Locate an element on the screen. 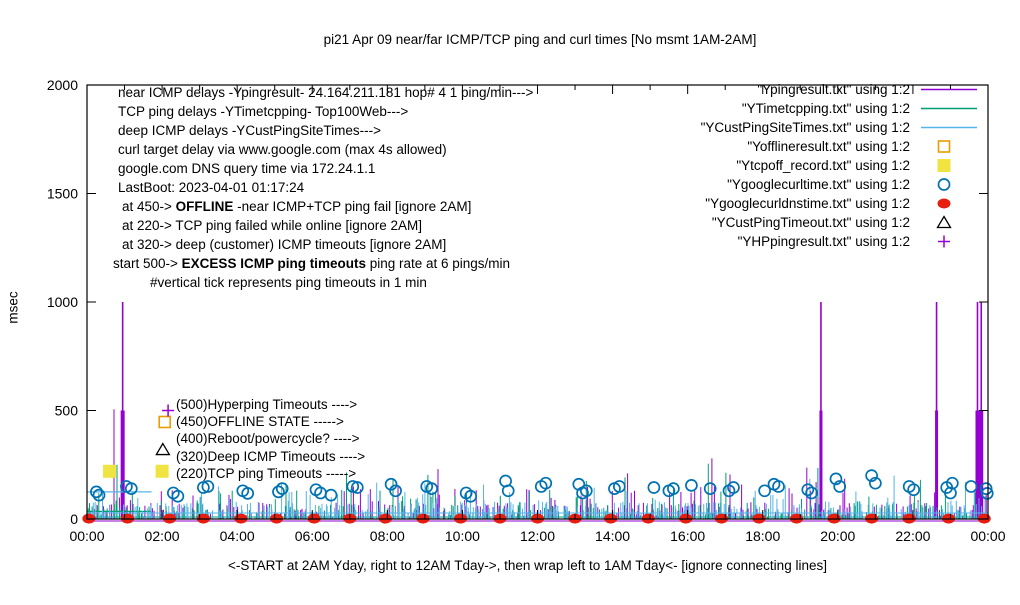  legend-label: "Ygooglecurldnstime.txt" using 1:2 is located at coordinates (807, 203).